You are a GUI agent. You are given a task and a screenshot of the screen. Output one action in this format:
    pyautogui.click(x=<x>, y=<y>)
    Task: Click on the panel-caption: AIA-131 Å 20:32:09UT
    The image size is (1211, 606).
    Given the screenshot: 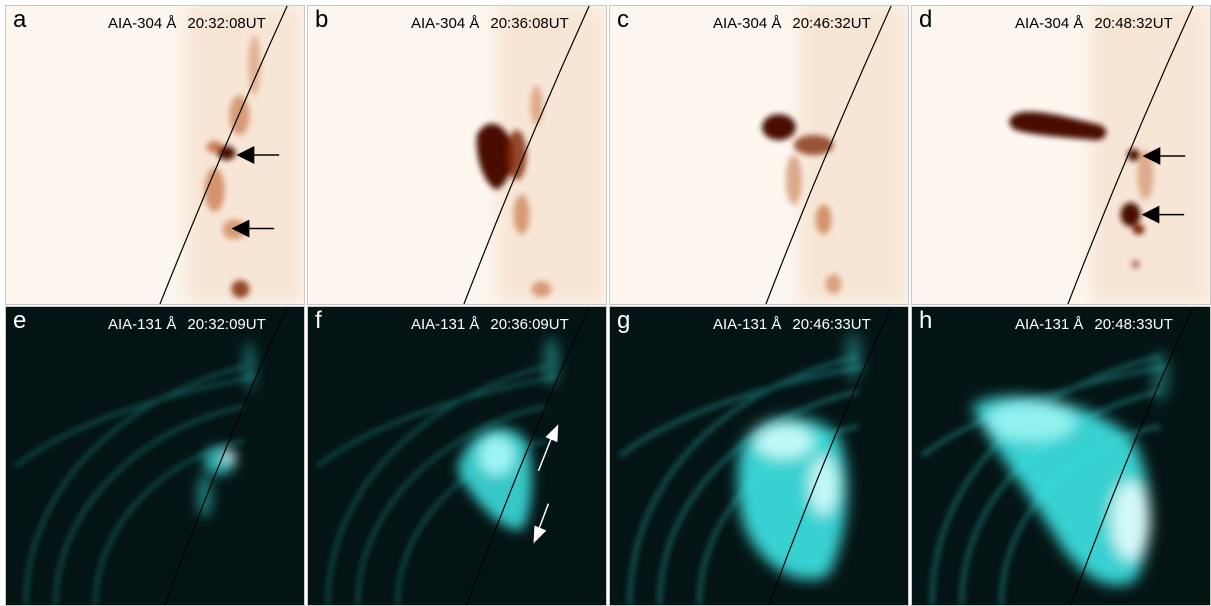 What is the action you would take?
    pyautogui.click(x=187, y=325)
    